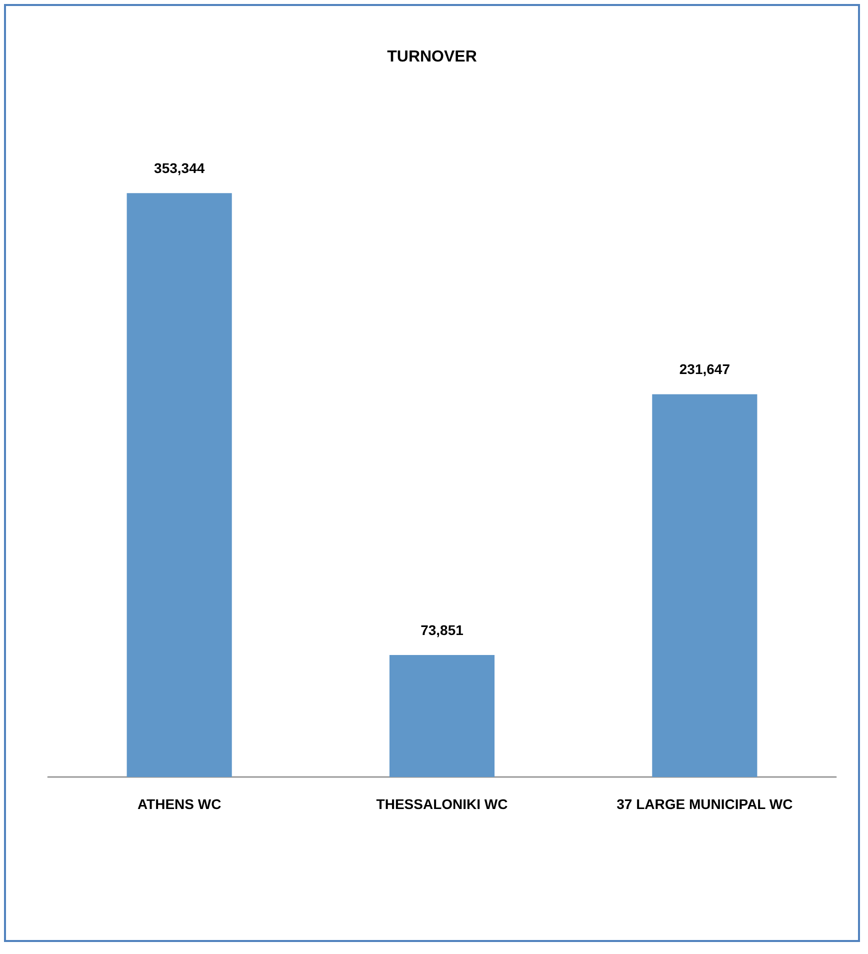  Describe the element at coordinates (432, 57) in the screenshot. I see `chart-title: TURNOVER` at that location.